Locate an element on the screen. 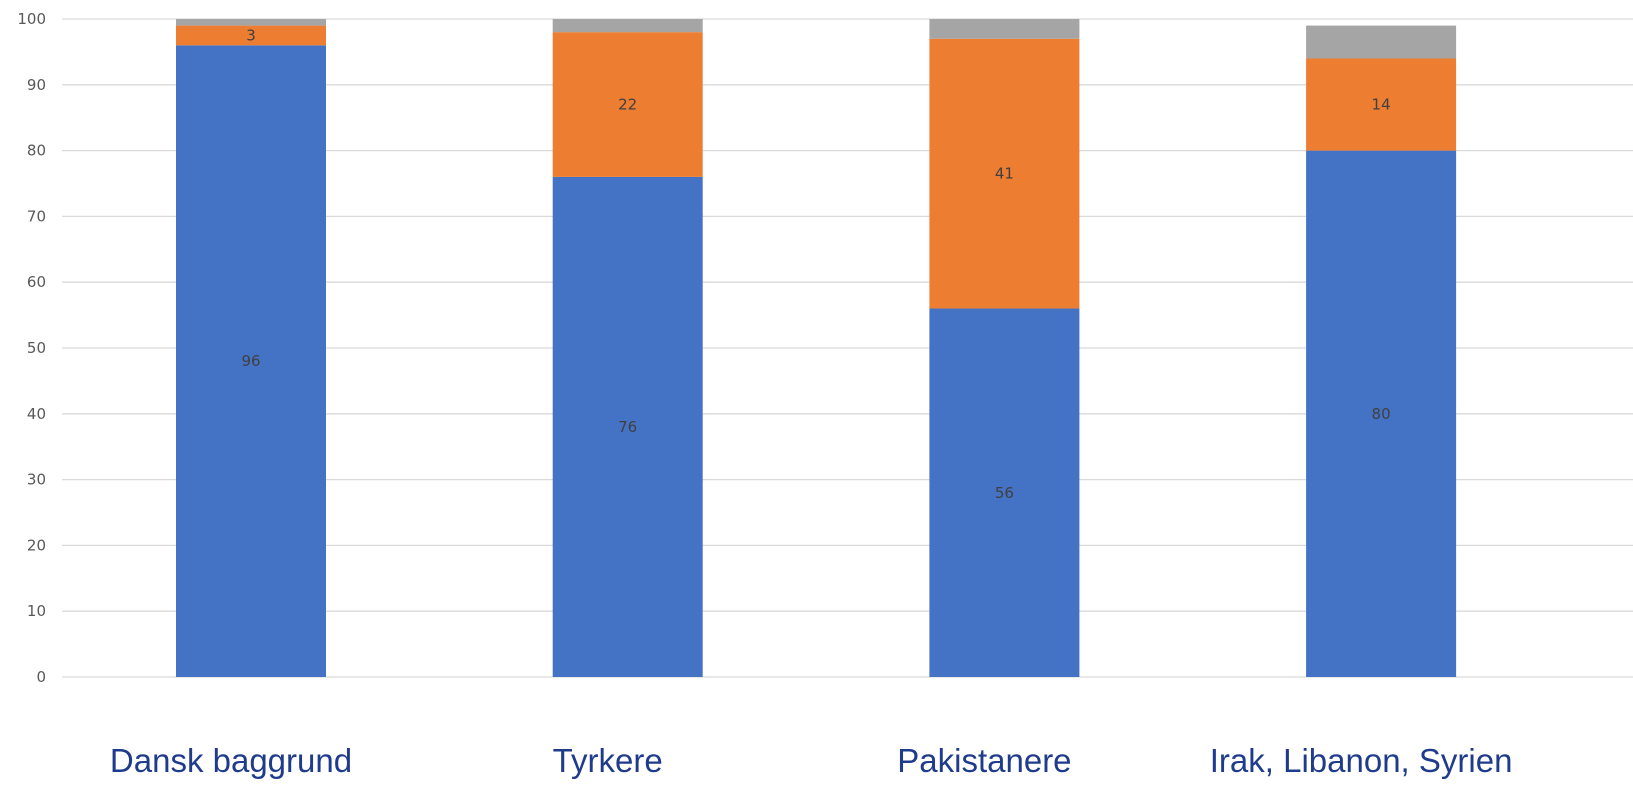  data-label: 22 is located at coordinates (627, 105).